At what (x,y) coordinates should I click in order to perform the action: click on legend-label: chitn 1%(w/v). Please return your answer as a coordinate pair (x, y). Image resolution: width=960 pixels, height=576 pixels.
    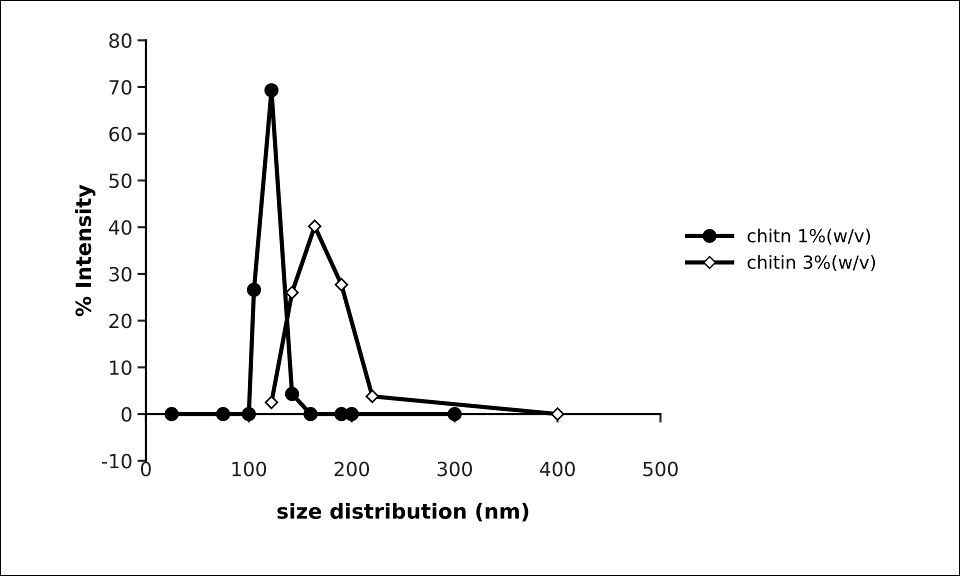
    Looking at the image, I should click on (809, 236).